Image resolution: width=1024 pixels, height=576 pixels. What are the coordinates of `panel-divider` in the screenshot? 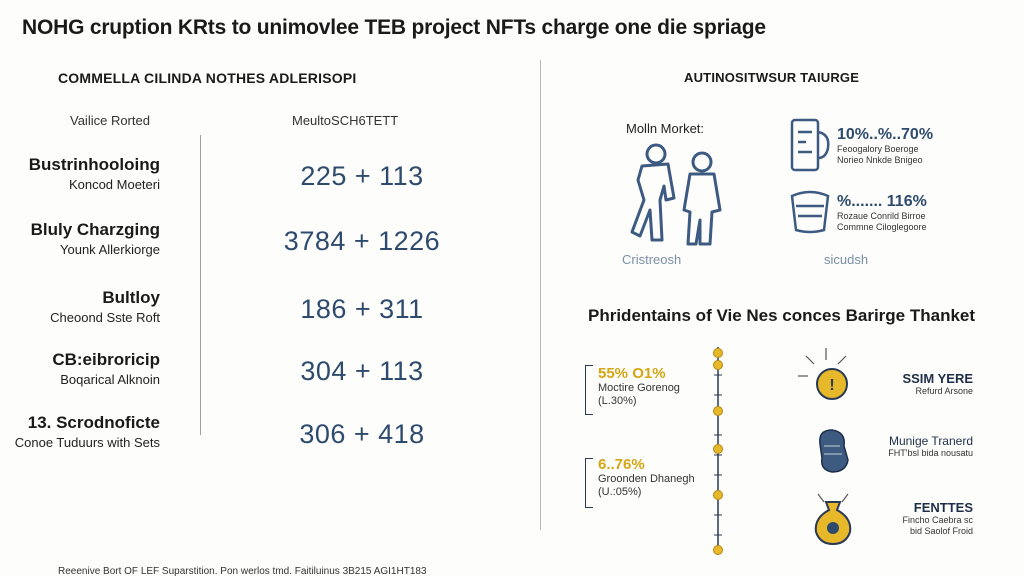 It's located at (540, 295).